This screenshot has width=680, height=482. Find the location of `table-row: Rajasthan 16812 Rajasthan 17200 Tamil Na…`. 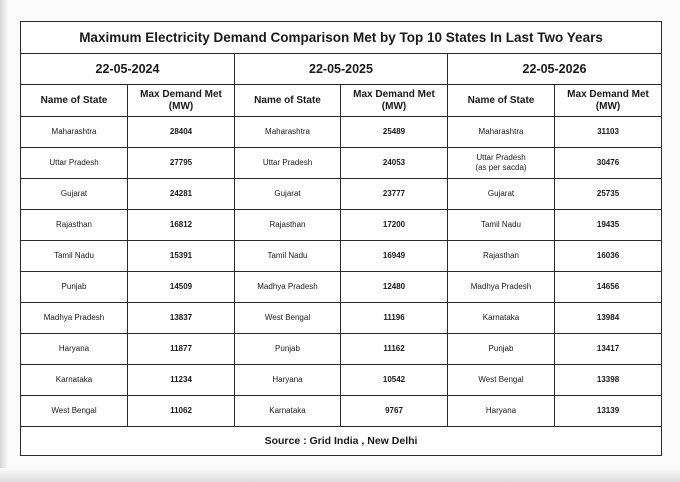

table-row: Rajasthan 16812 Rajasthan 17200 Tamil Na… is located at coordinates (341, 225).